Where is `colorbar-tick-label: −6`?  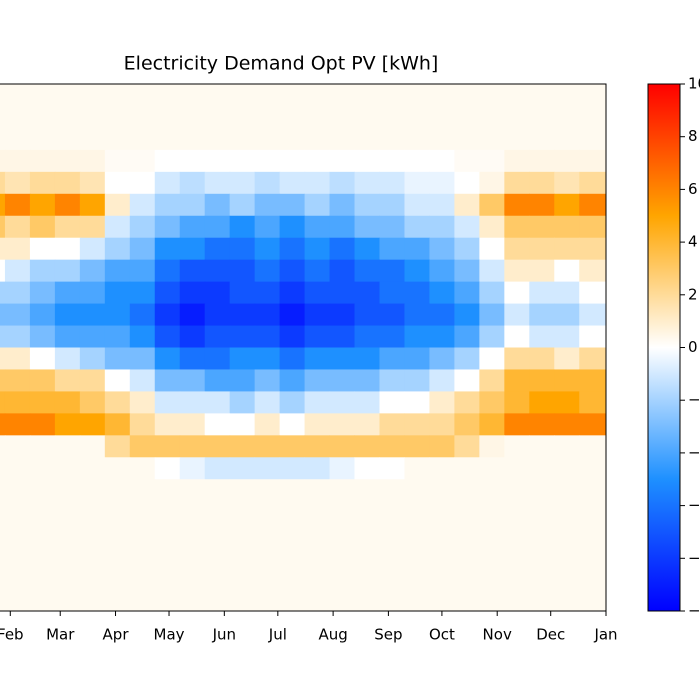 colorbar-tick-label: −6 is located at coordinates (694, 505).